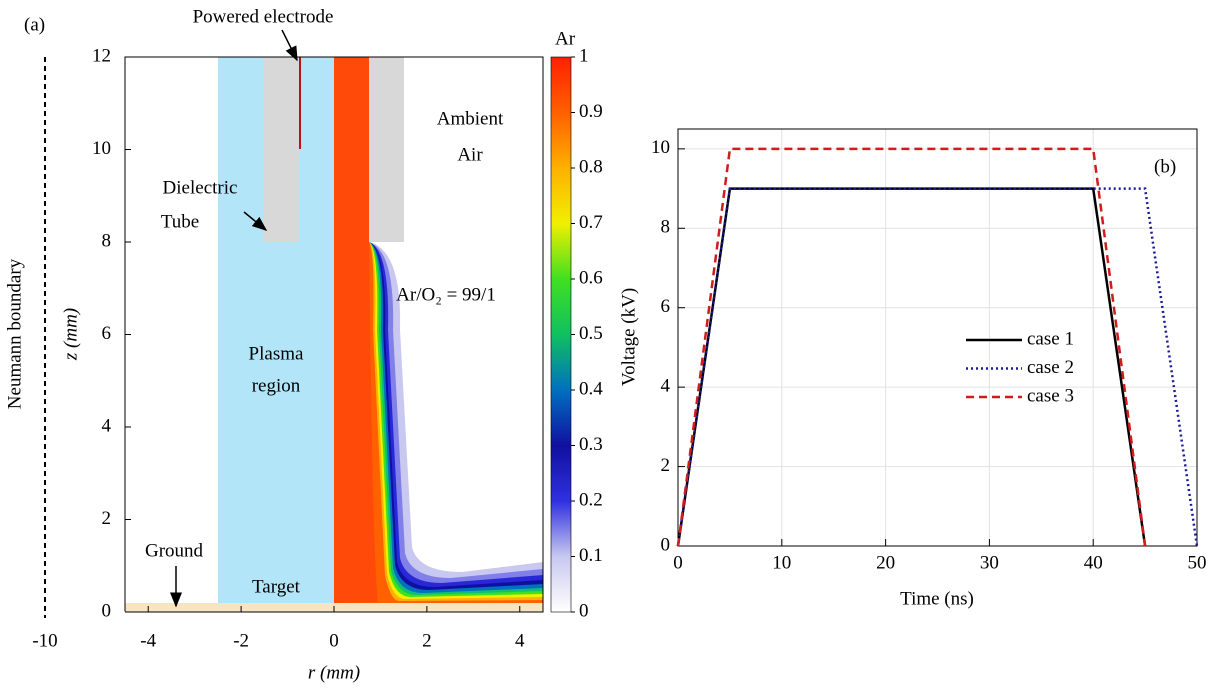 This screenshot has height=688, width=1214. I want to click on annotation: Plasma, so click(276, 353).